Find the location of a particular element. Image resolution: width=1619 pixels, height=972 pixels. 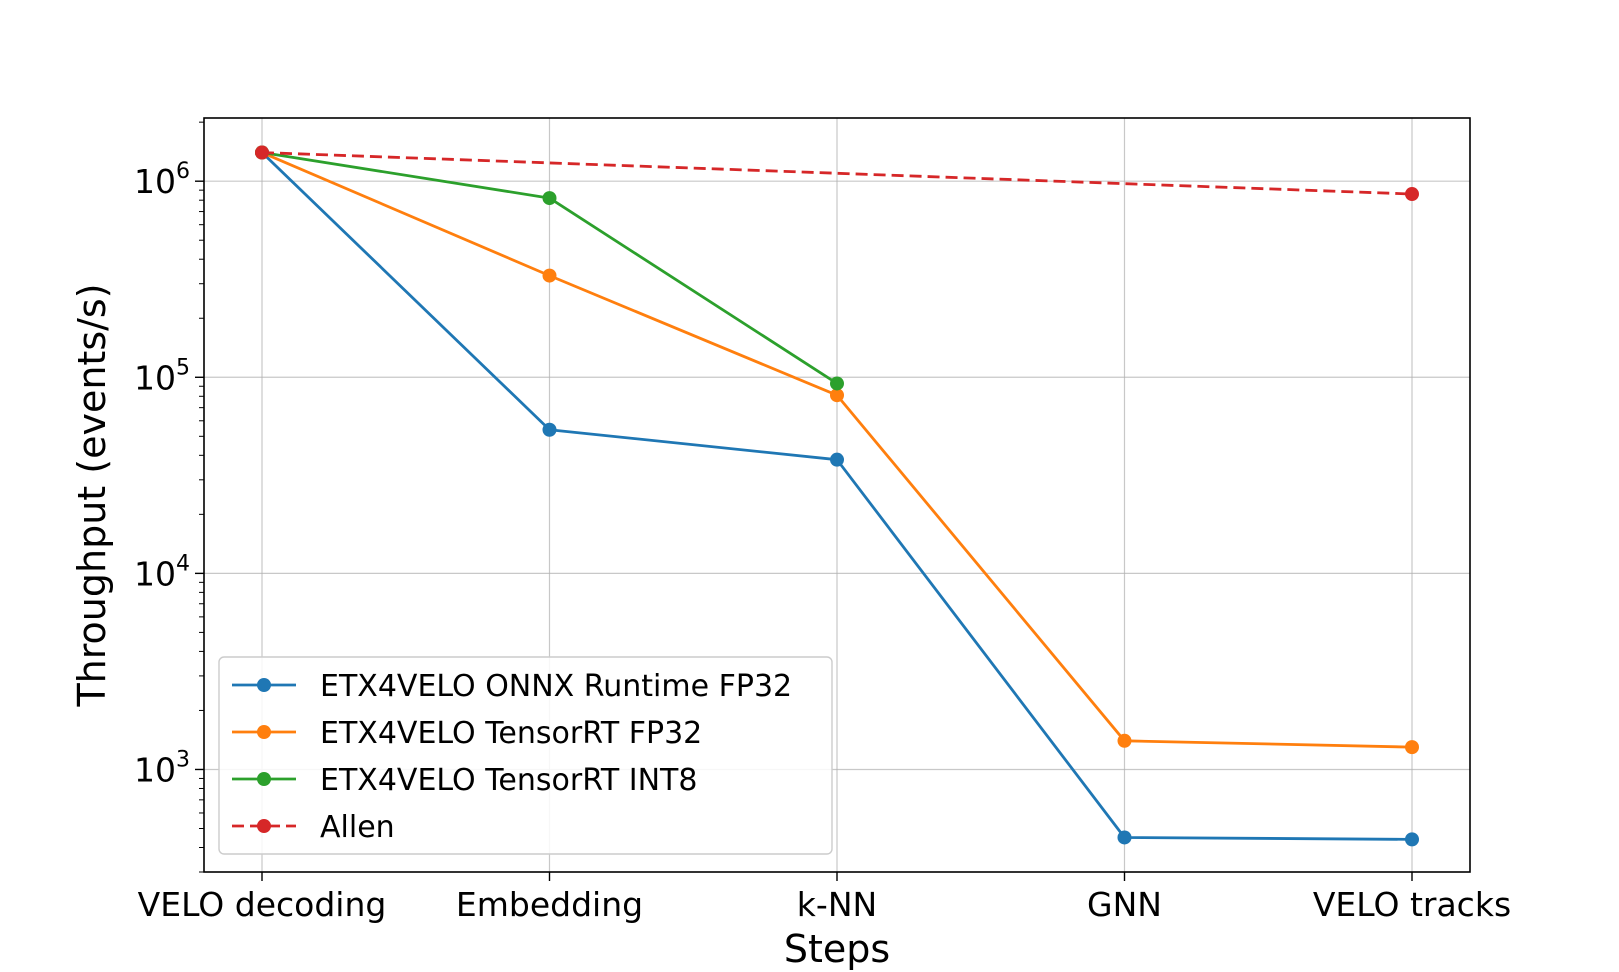

x-tick-label: k-NN is located at coordinates (837, 904).